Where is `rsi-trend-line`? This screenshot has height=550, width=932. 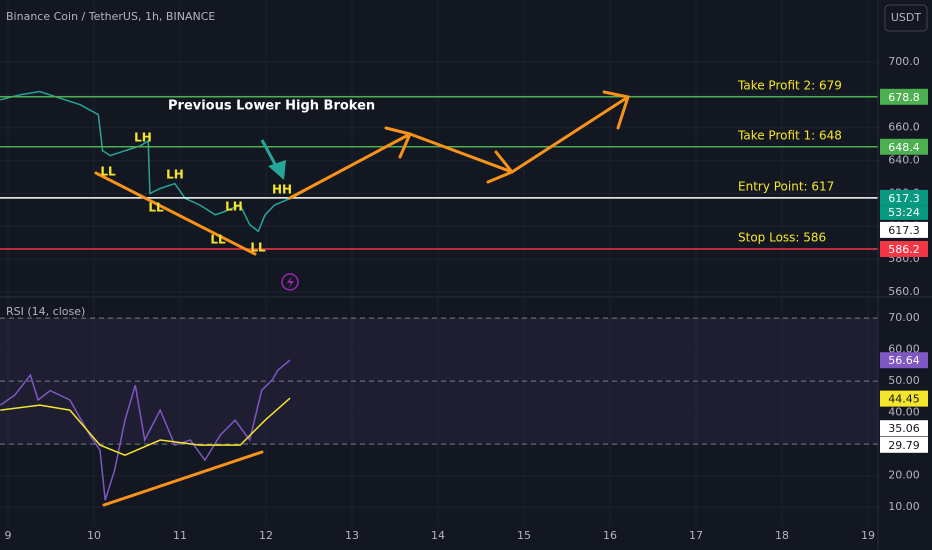
rsi-trend-line is located at coordinates (183, 478).